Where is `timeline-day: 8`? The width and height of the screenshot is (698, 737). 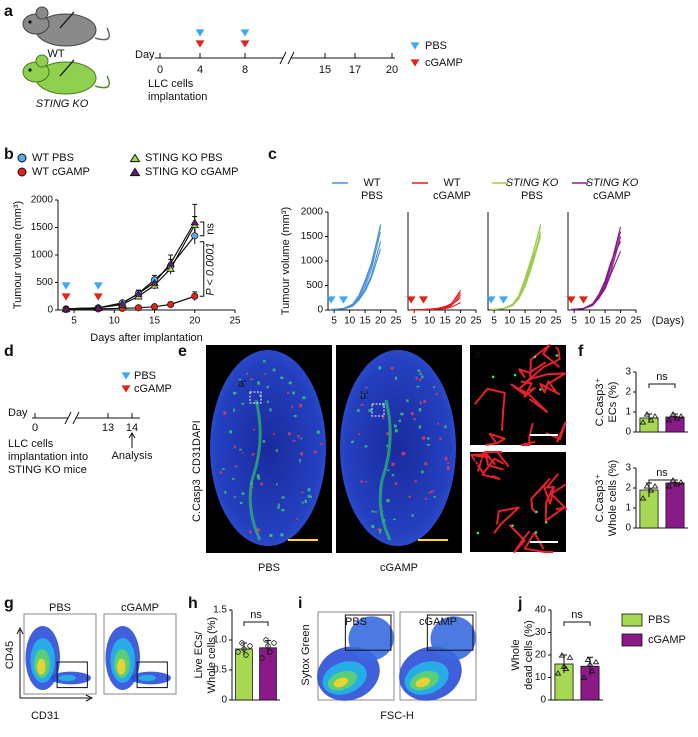 timeline-day: 8 is located at coordinates (245, 70).